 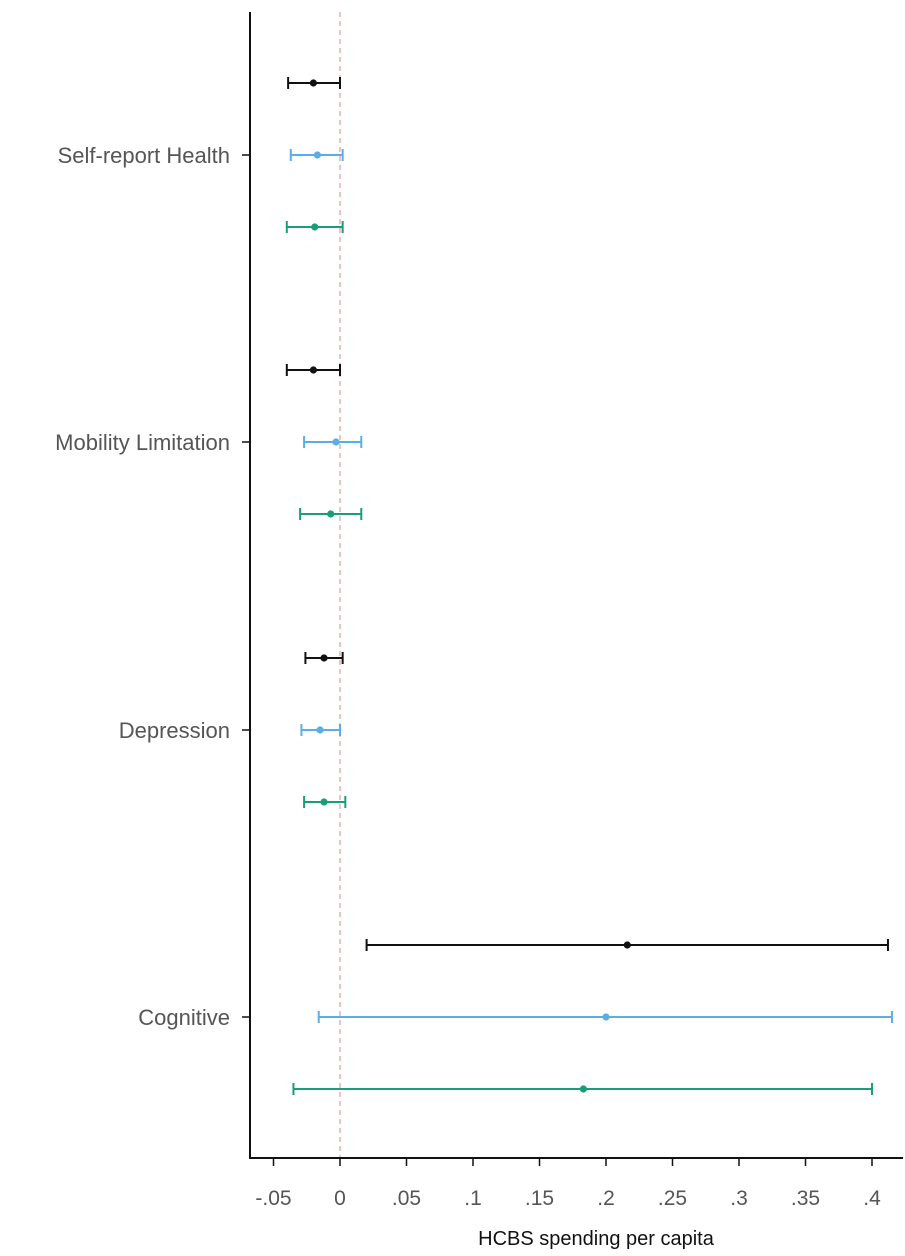 I want to click on category-label: Mobility Limitation, so click(x=142, y=442).